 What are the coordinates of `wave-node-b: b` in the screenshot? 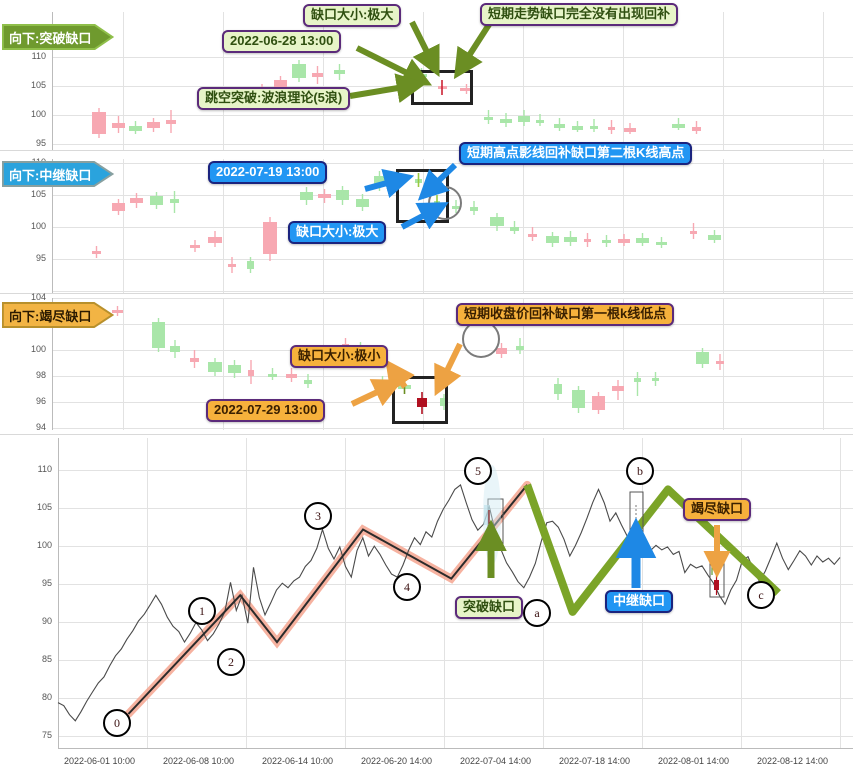 It's located at (640, 471).